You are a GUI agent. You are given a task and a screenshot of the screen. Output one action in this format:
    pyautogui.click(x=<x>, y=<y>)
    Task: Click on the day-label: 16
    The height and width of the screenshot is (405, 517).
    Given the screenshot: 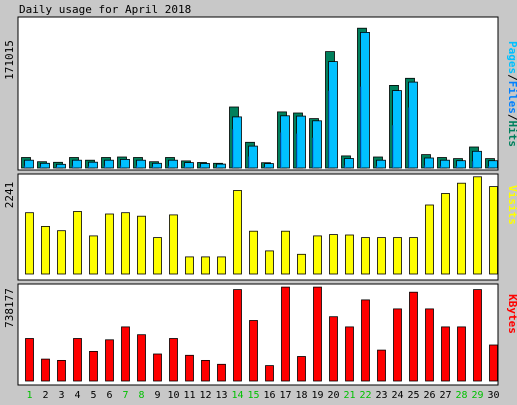 What is the action you would take?
    pyautogui.click(x=269, y=395)
    